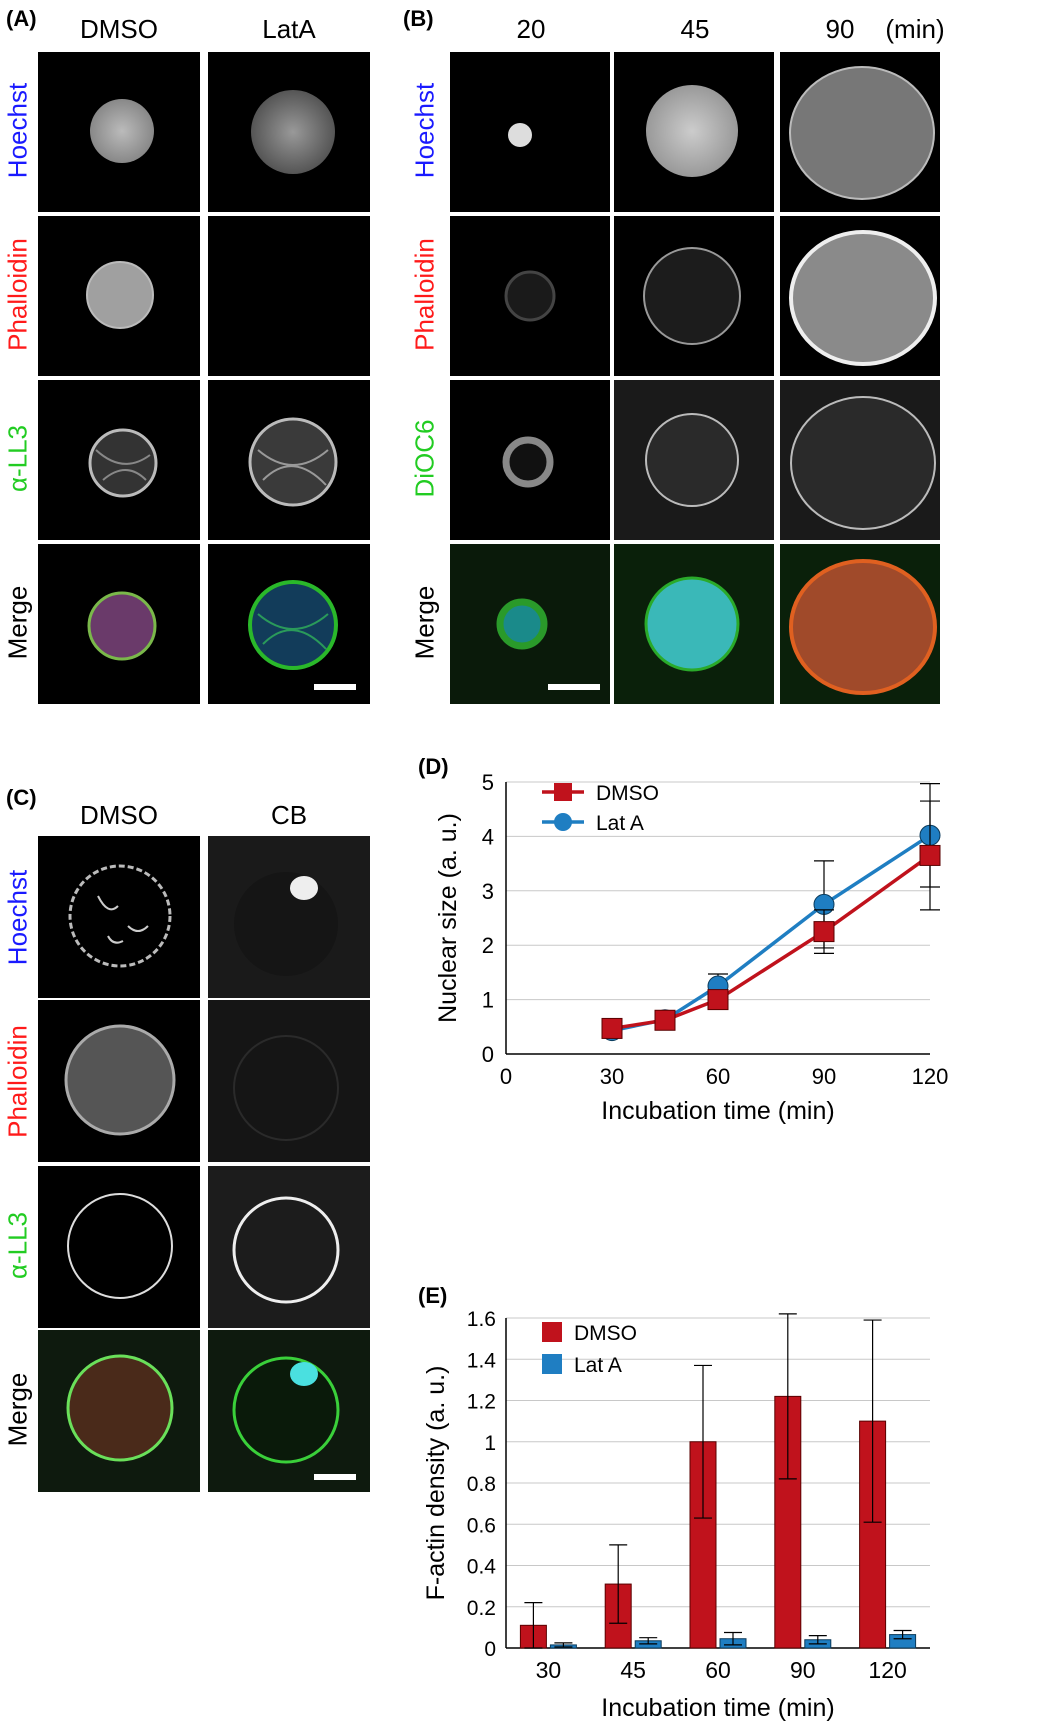  I want to click on panel-a-col-lata: LatA, so click(289, 29).